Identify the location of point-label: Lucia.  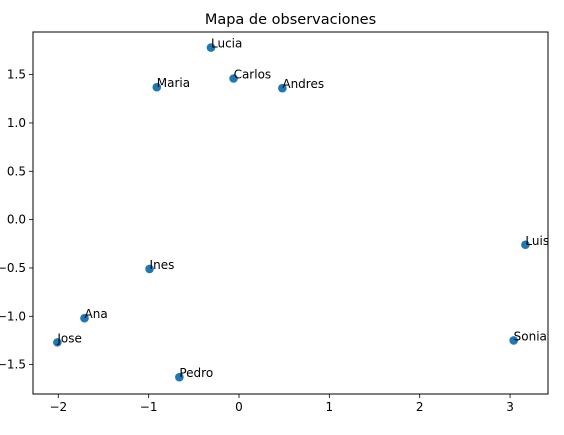
(226, 44).